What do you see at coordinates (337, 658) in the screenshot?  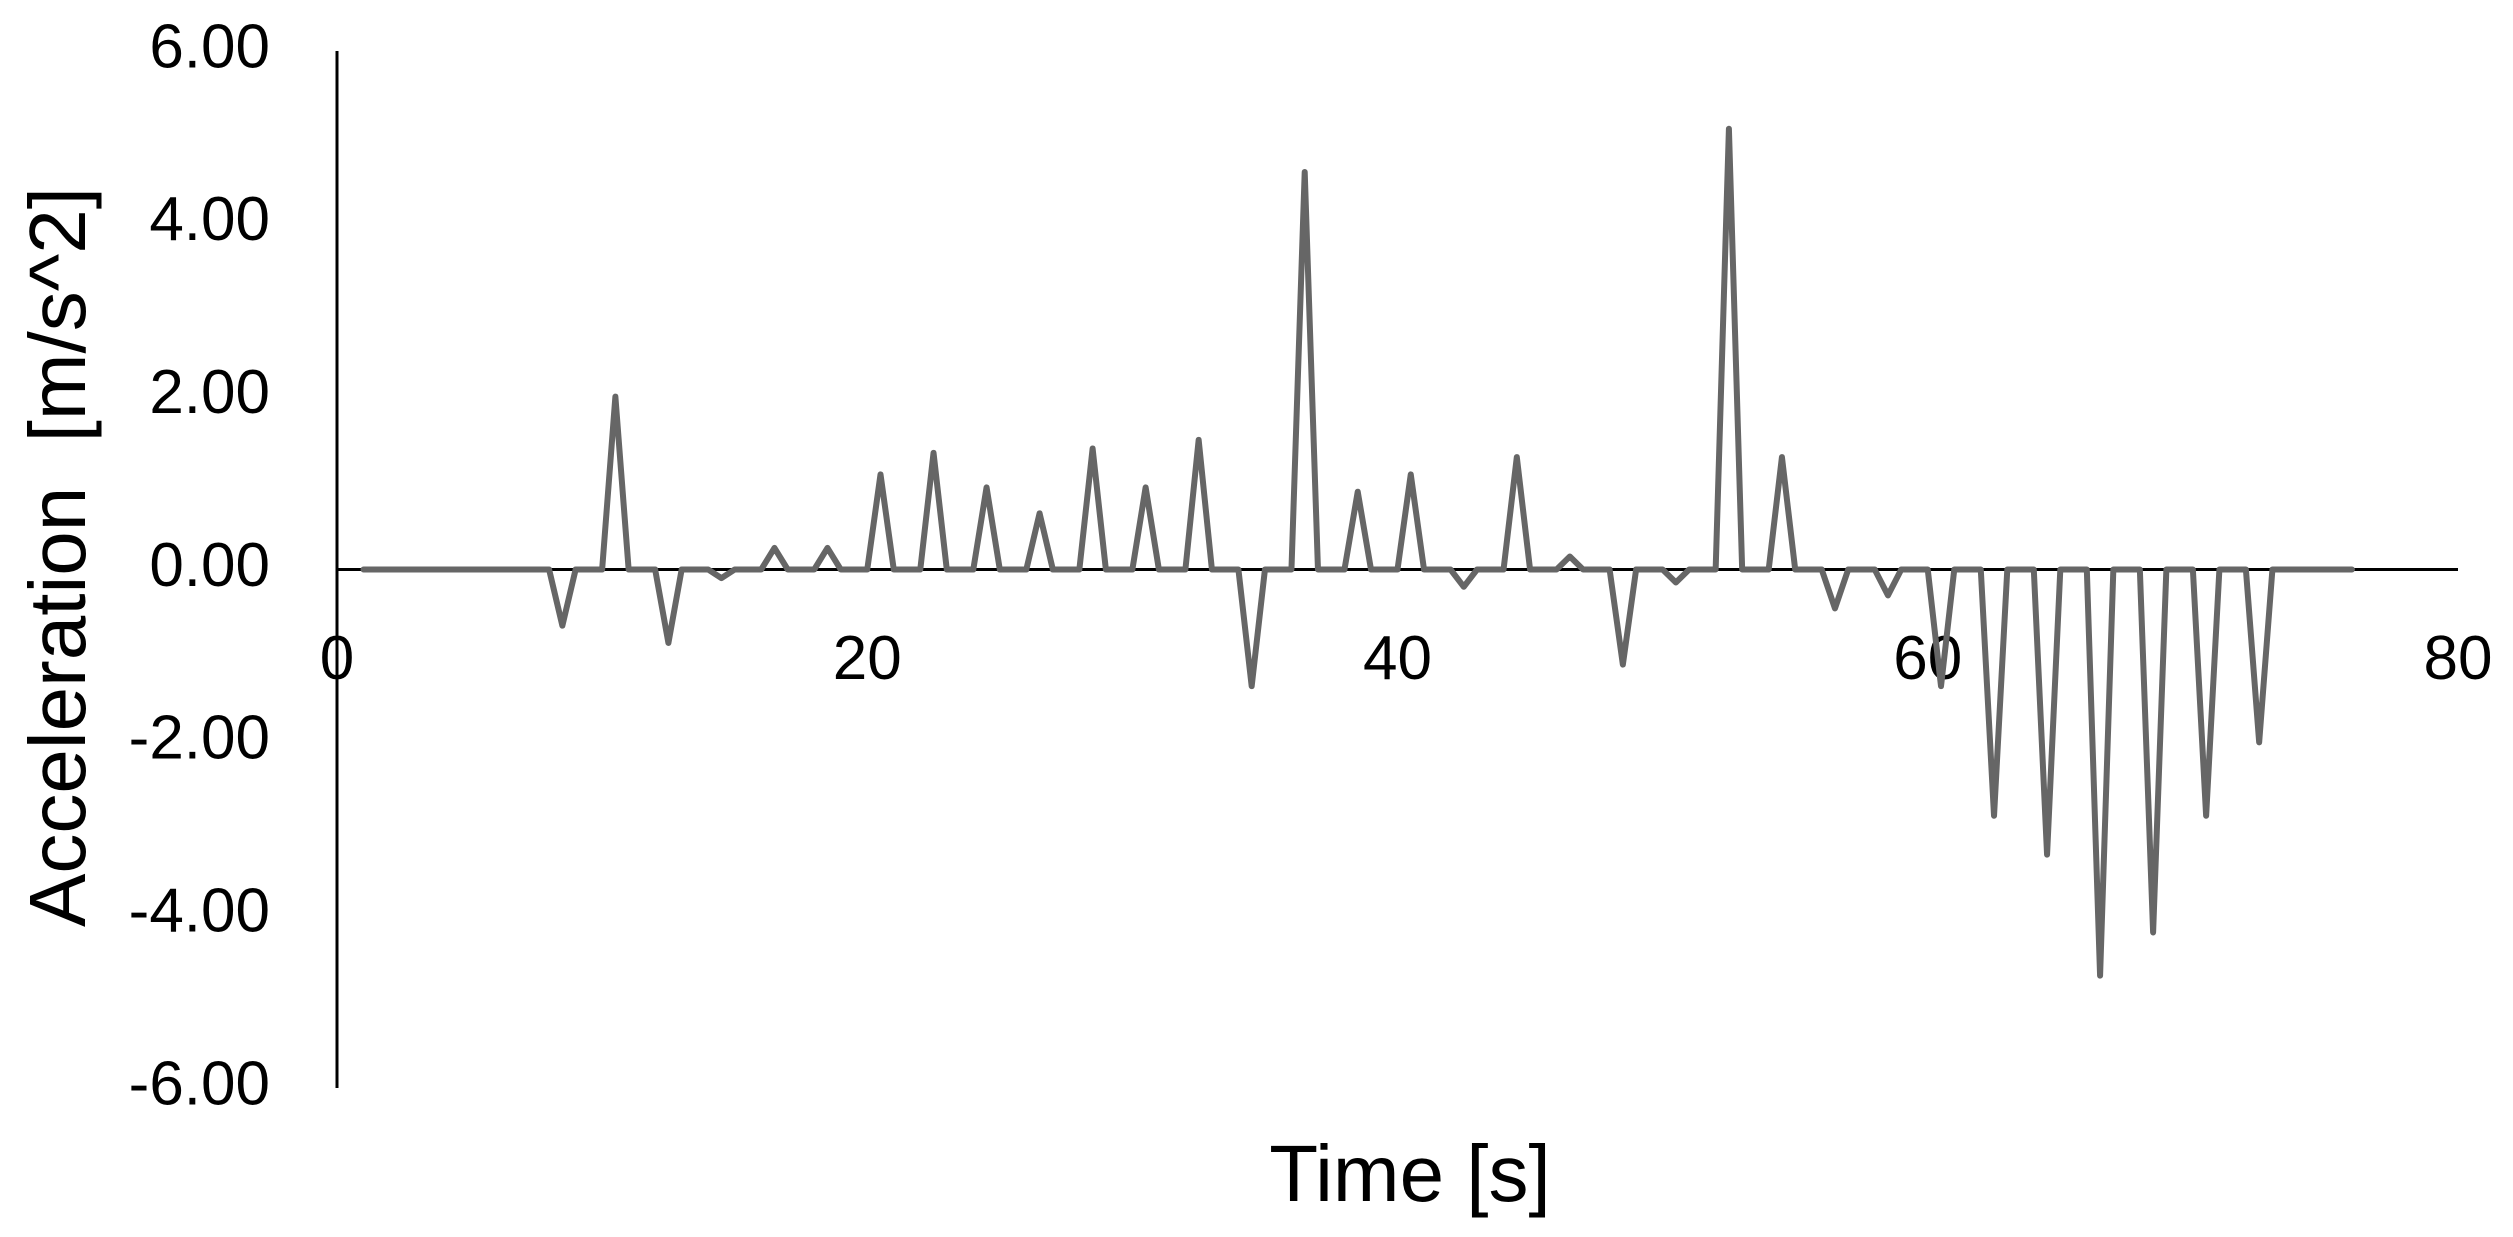 I see `x-tick-label: 0` at bounding box center [337, 658].